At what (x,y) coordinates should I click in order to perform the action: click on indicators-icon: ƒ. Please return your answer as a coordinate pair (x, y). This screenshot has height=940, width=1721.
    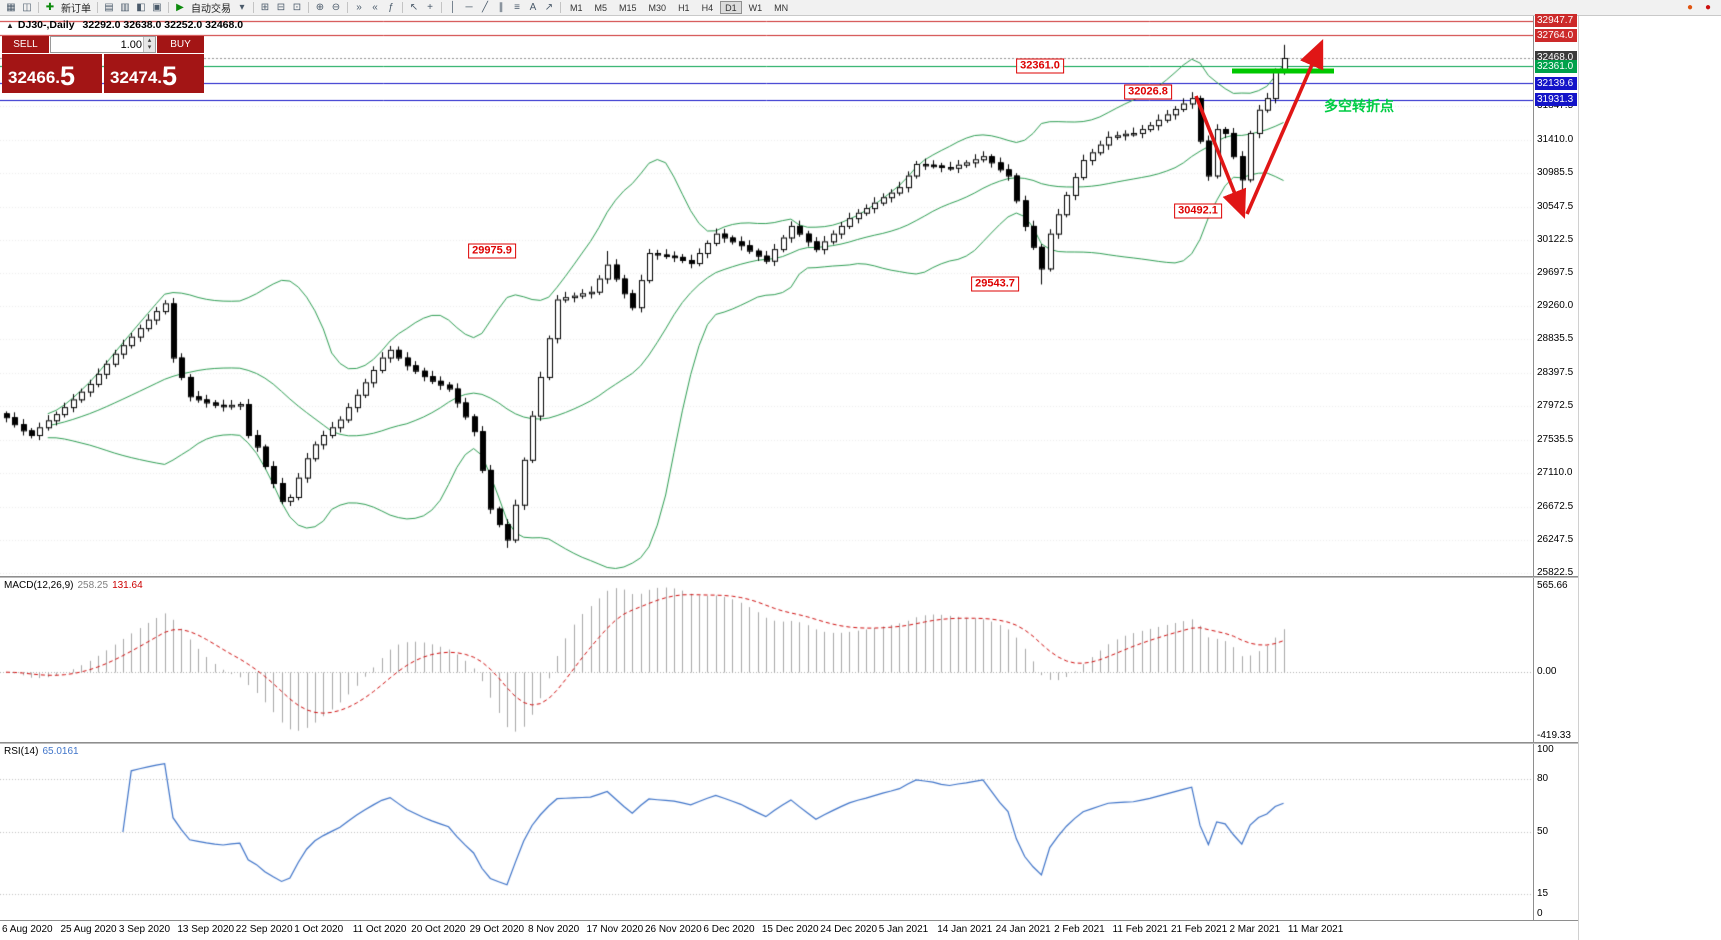
    Looking at the image, I should click on (391, 7).